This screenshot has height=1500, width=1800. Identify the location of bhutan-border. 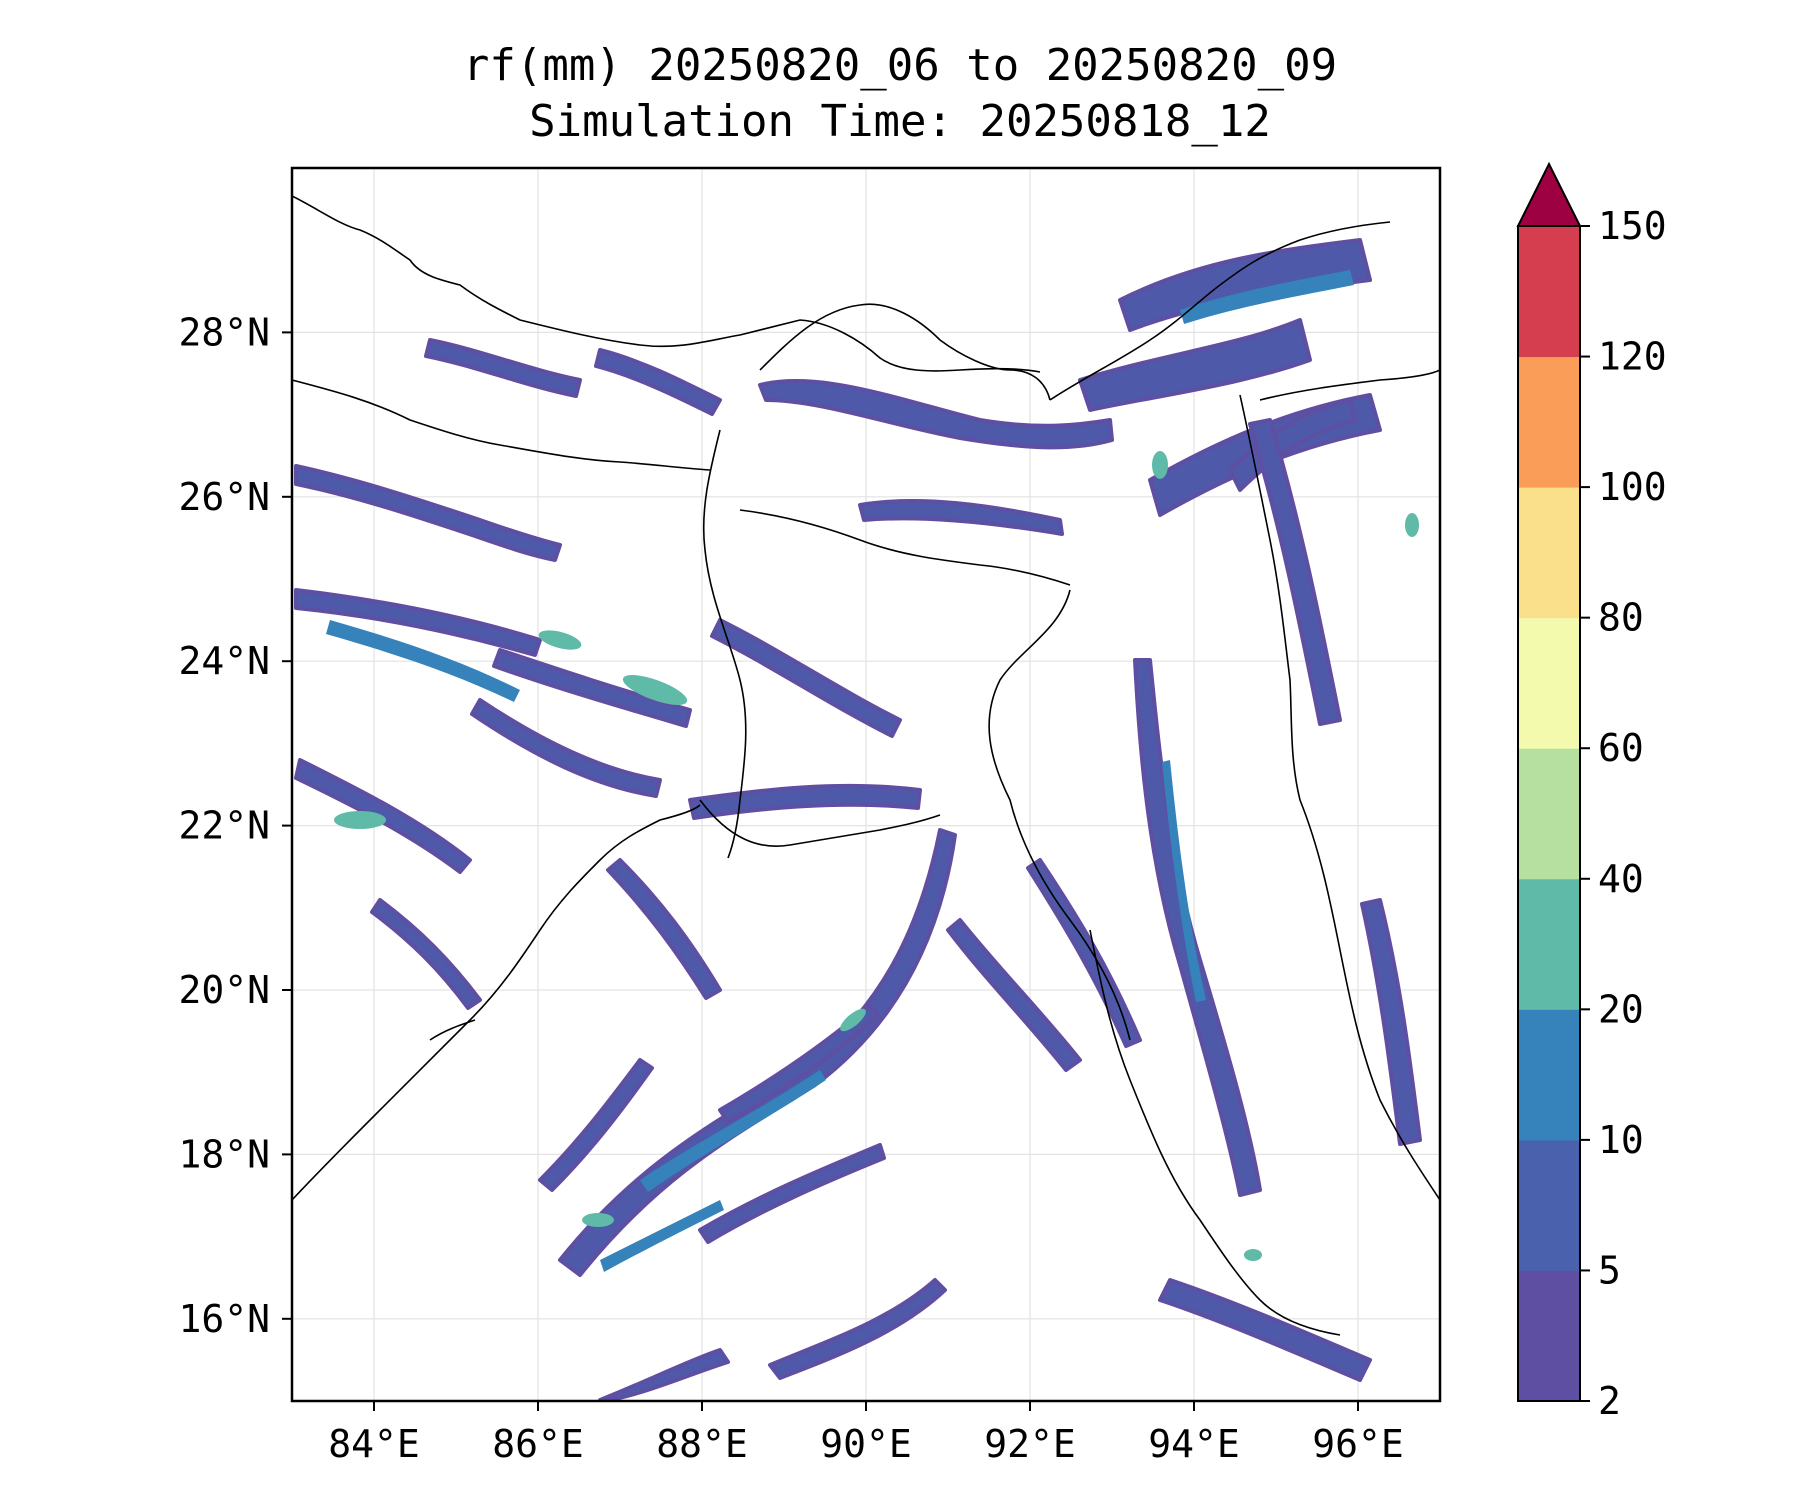
(905, 352).